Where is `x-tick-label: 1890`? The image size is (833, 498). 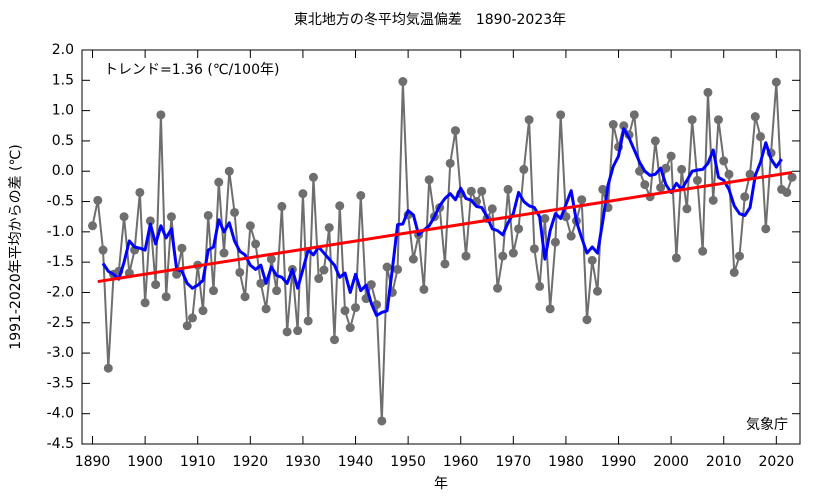 x-tick-label: 1890 is located at coordinates (93, 462).